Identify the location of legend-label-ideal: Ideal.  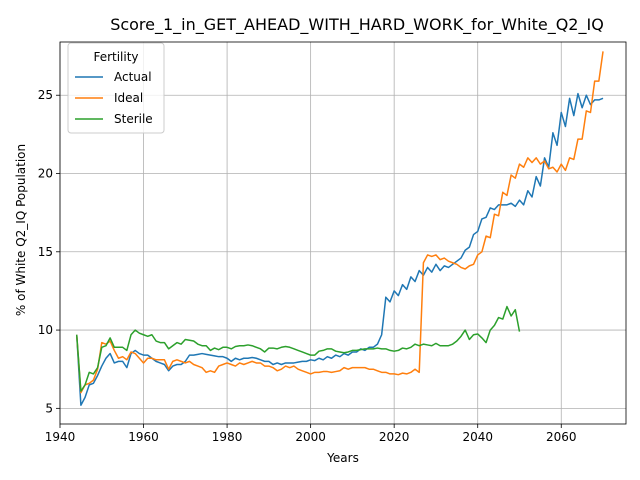
(128, 98).